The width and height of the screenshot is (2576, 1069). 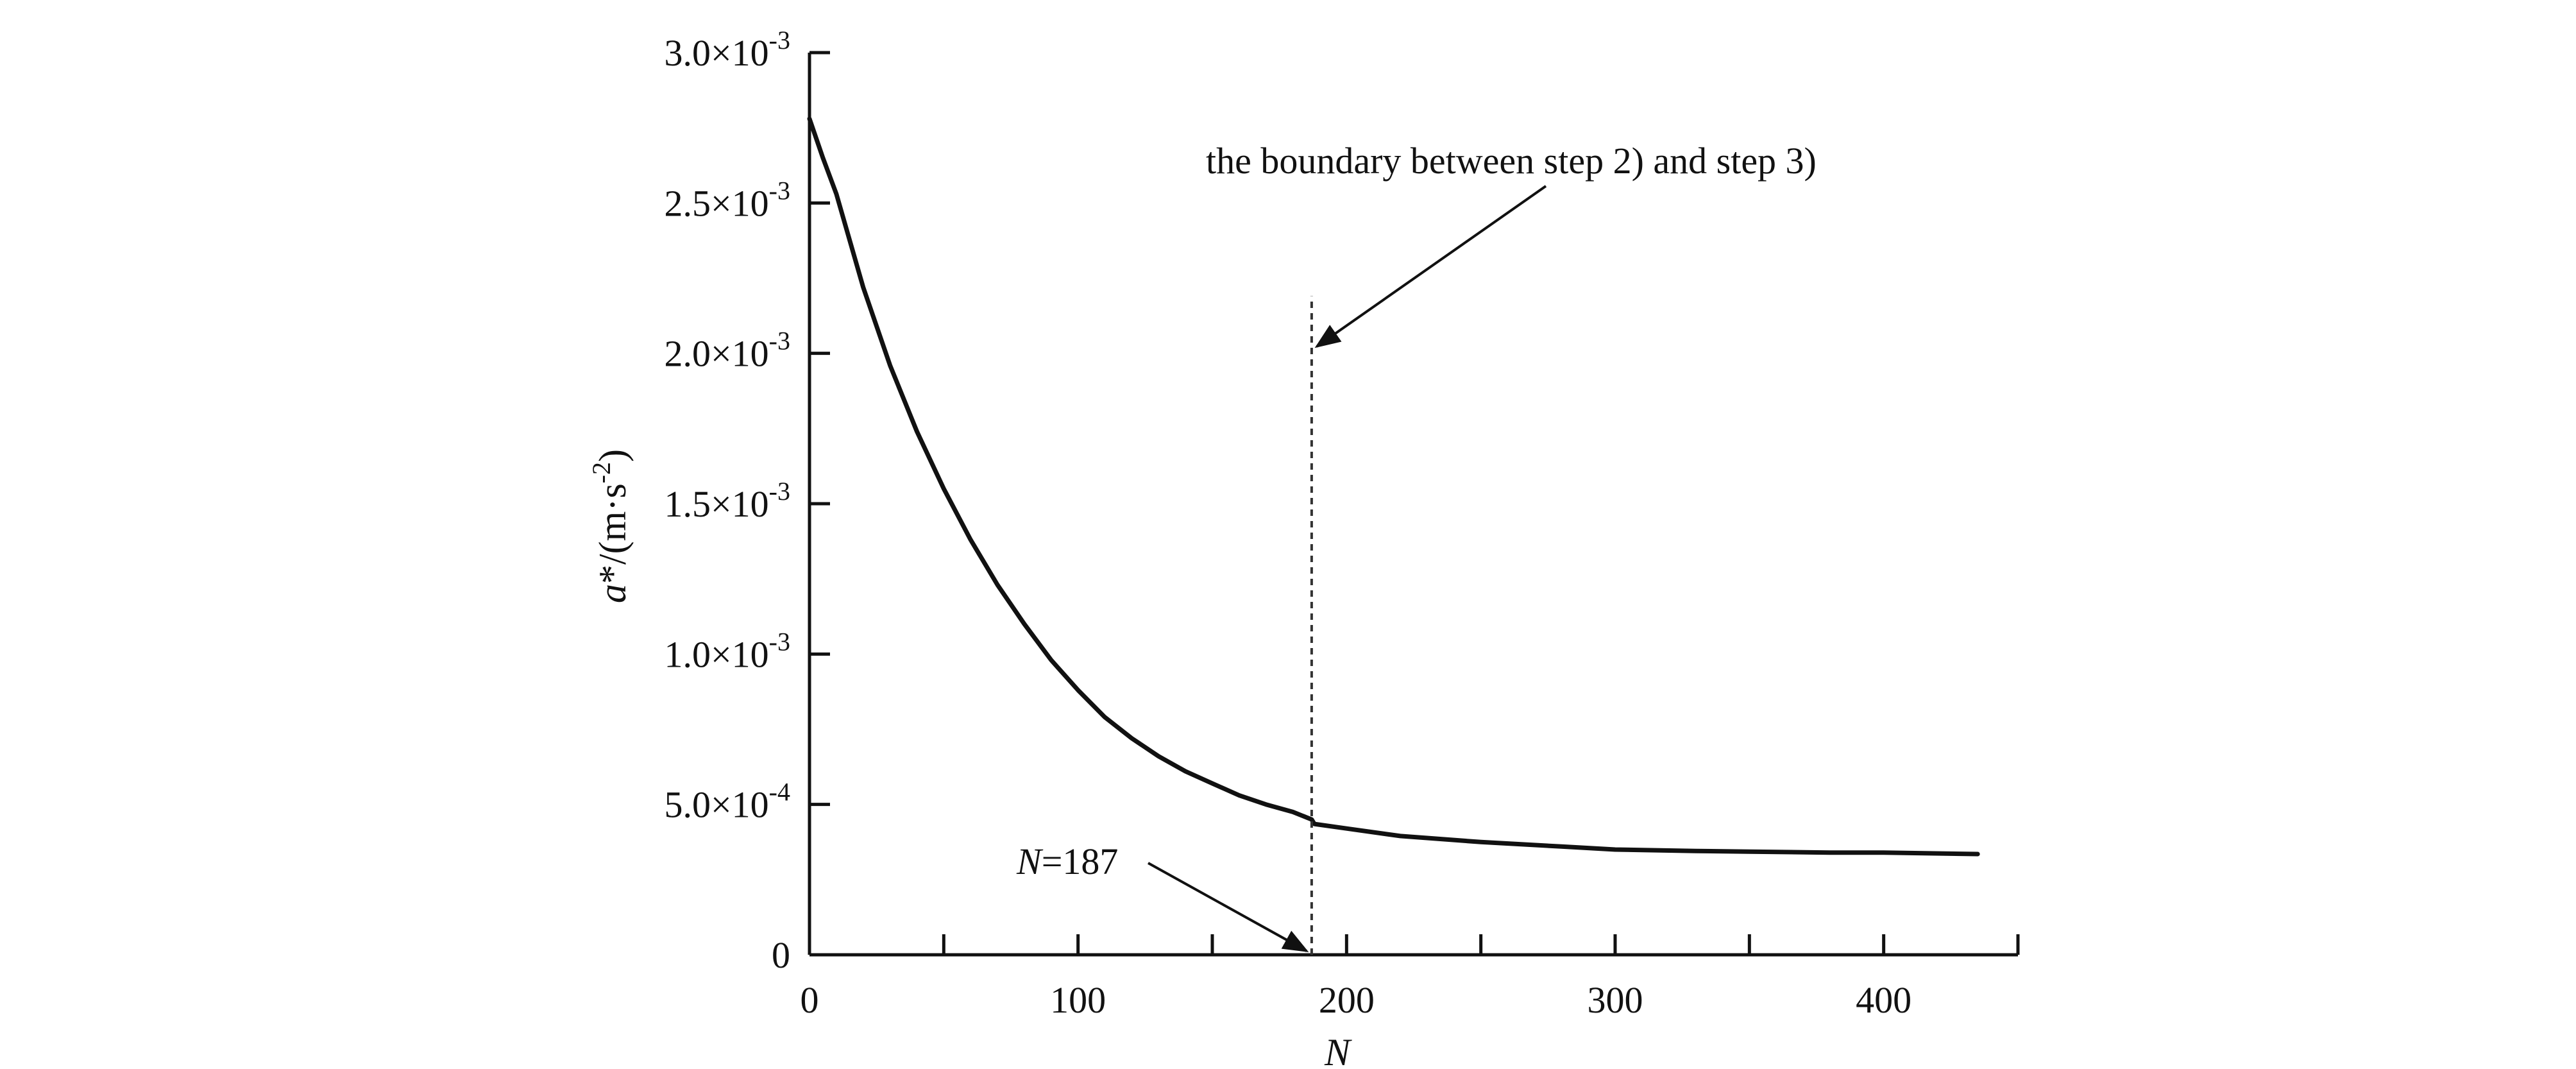 I want to click on y-tick-label-mantissa: 2.0×10, so click(x=716, y=354).